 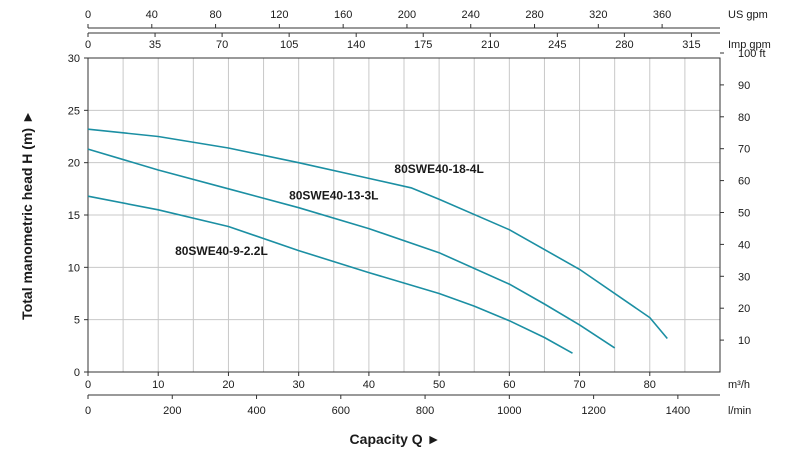 I want to click on bottom-axis-m3h: 0 10 20 30 40 50 60 70 80 m³/h, so click(x=417, y=381).